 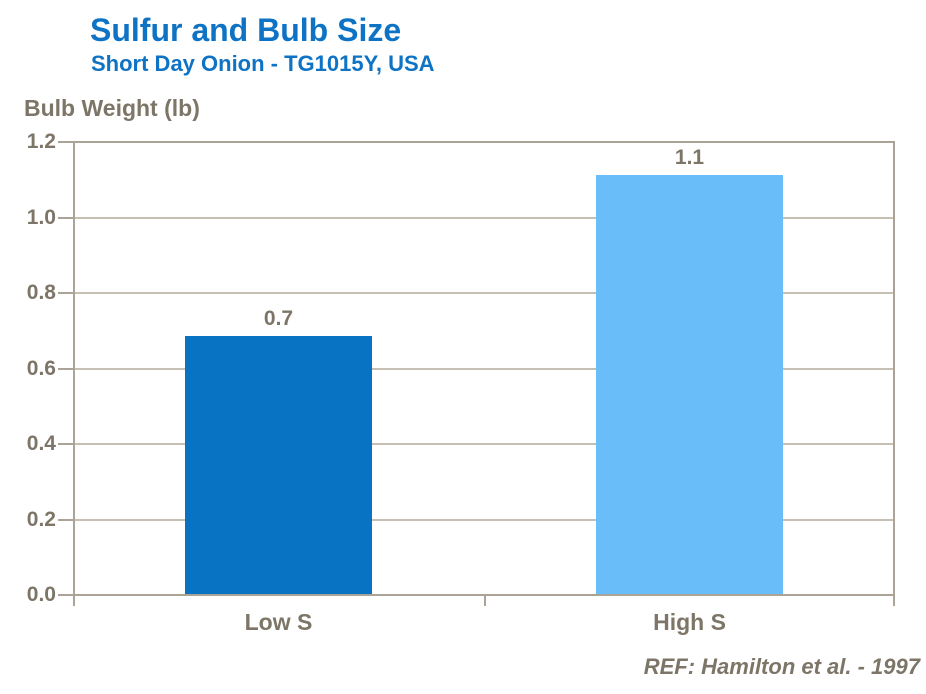 What do you see at coordinates (41, 141) in the screenshot?
I see `y-tick-label: 1.2` at bounding box center [41, 141].